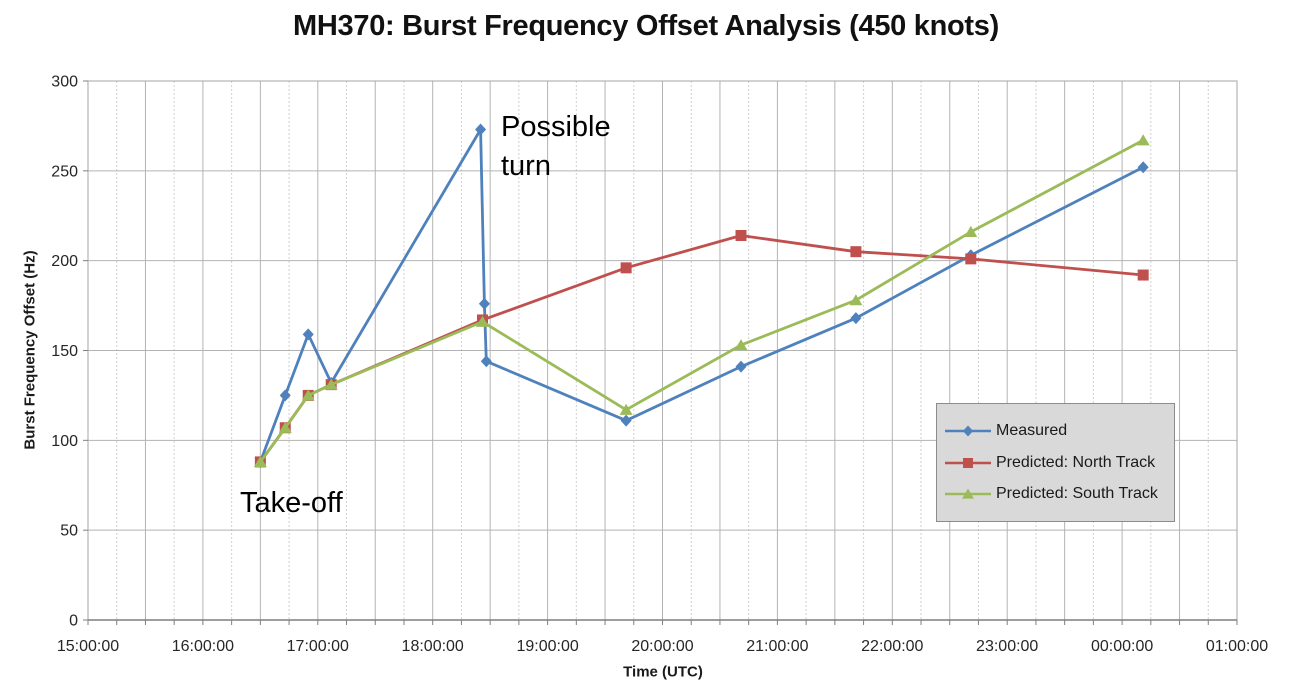 Image resolution: width=1292 pixels, height=686 pixels. What do you see at coordinates (662, 646) in the screenshot?
I see `x-tick-label: 20:00:00` at bounding box center [662, 646].